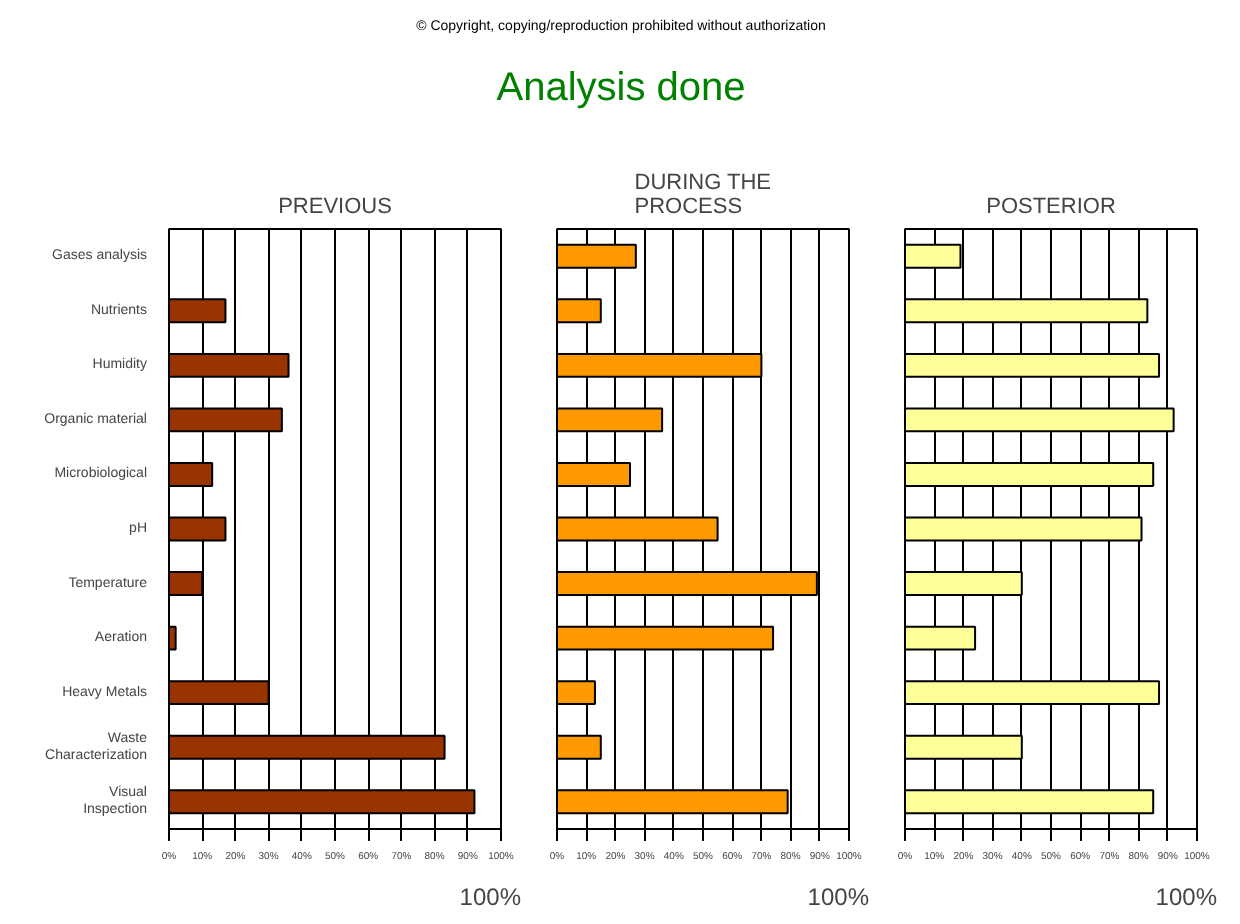 Image resolution: width=1240 pixels, height=924 pixels. I want to click on text: Analysis done, so click(621, 87).